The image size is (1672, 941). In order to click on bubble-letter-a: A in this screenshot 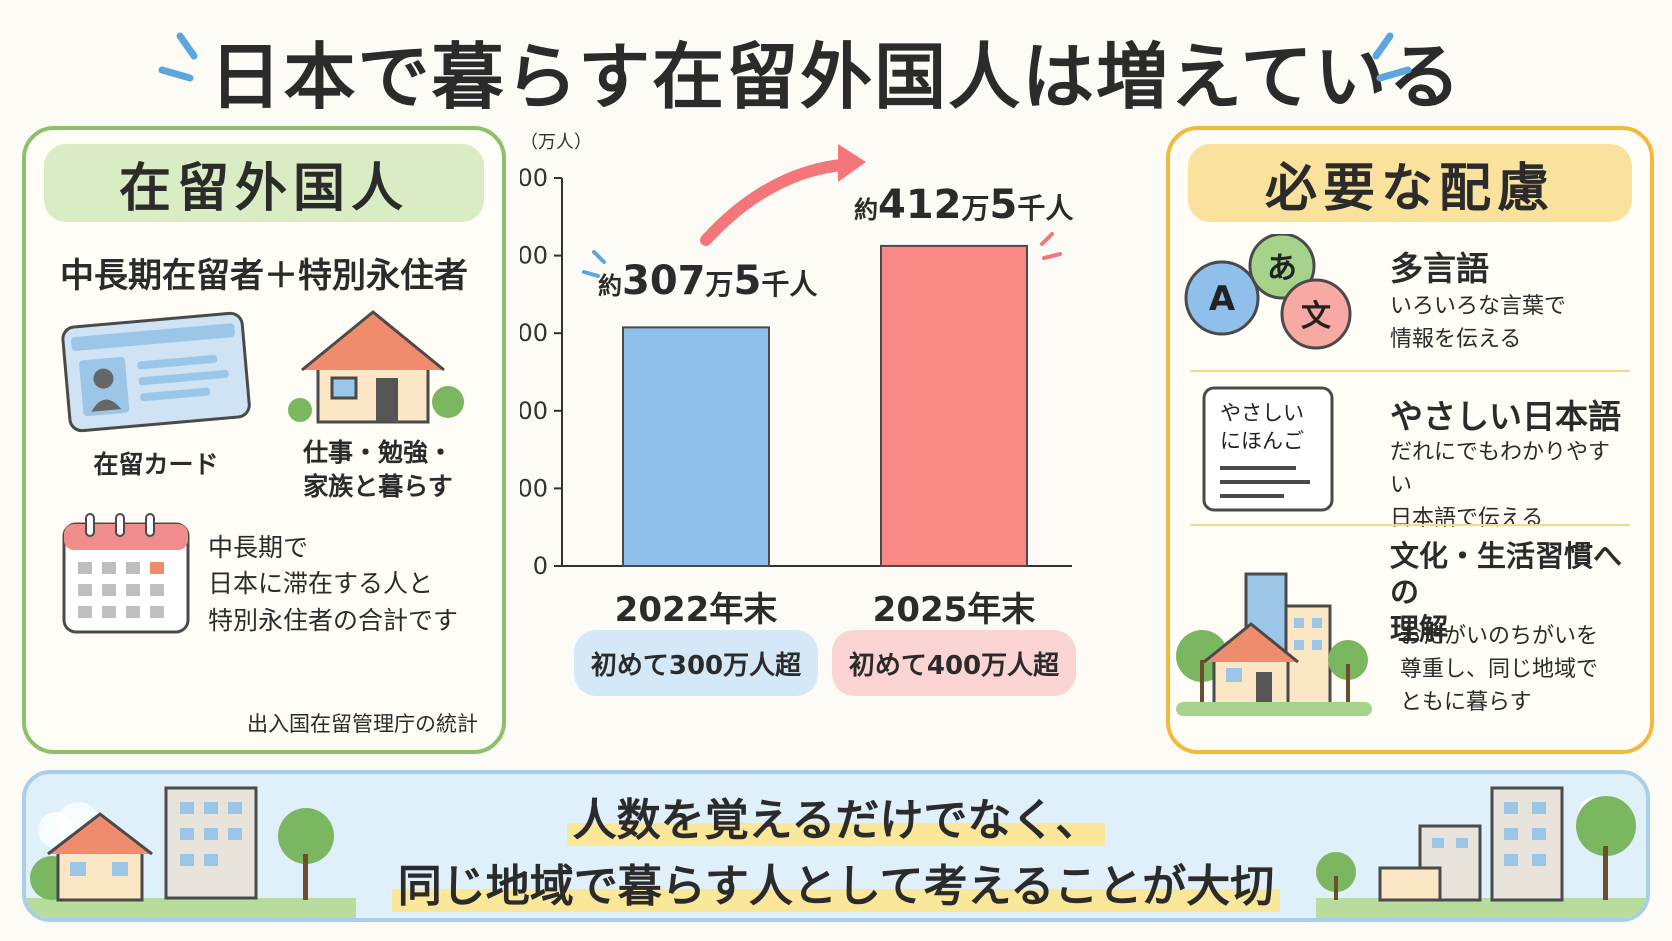, I will do `click(1222, 299)`.